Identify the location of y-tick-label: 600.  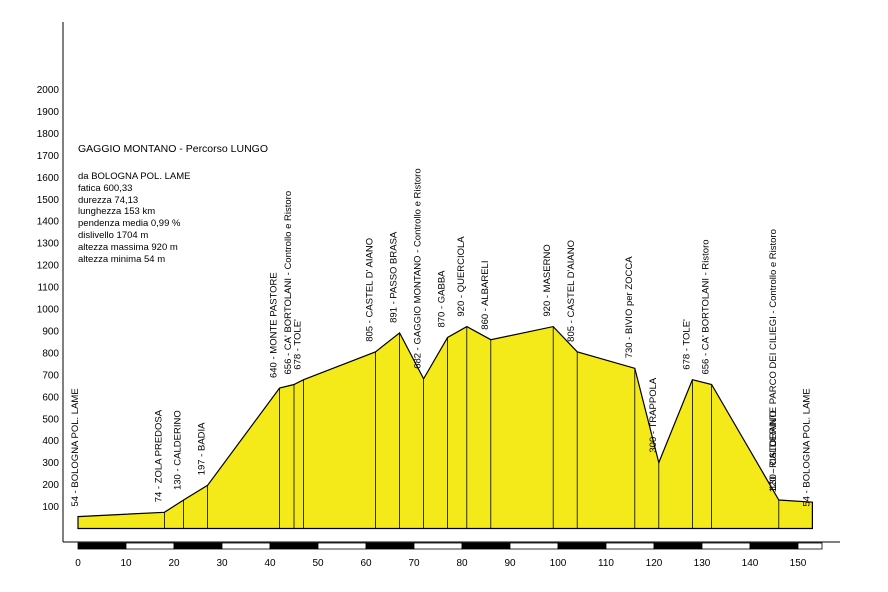
(50, 397).